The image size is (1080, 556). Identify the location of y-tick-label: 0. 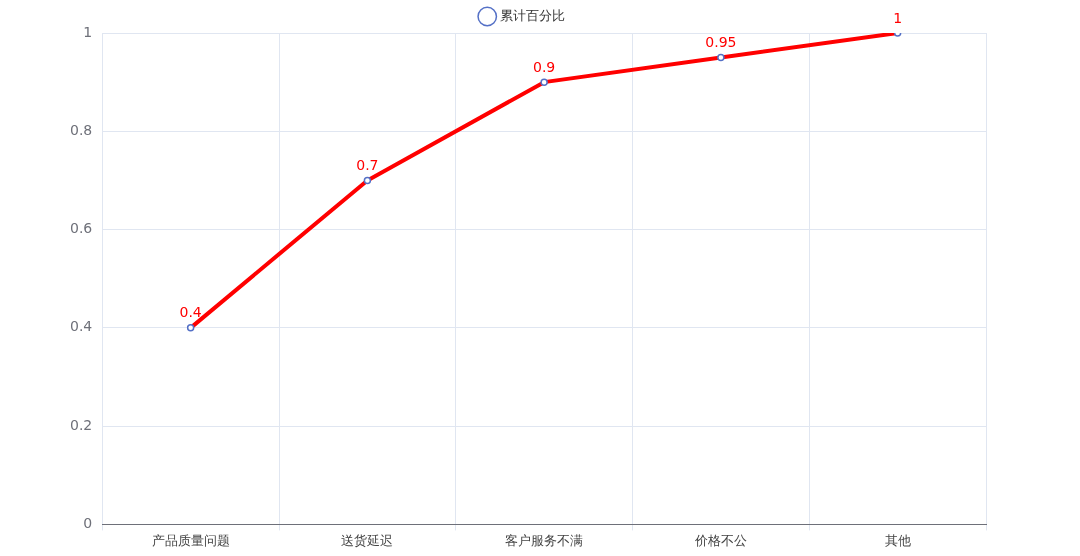
(88, 523).